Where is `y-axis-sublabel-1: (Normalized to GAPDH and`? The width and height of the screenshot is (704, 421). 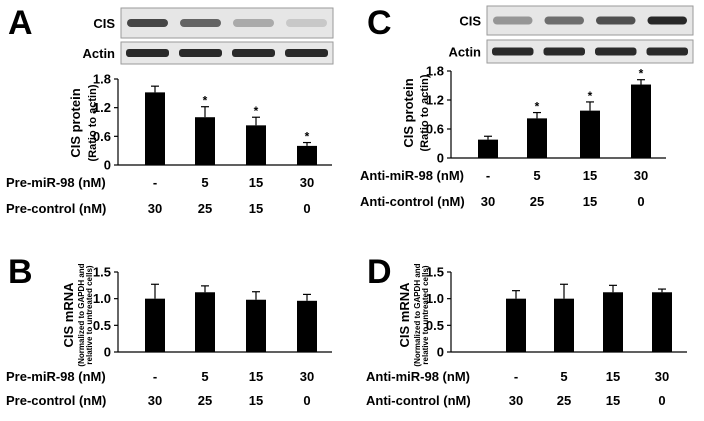
y-axis-sublabel-1: (Normalized to GAPDH and is located at coordinates (417, 314).